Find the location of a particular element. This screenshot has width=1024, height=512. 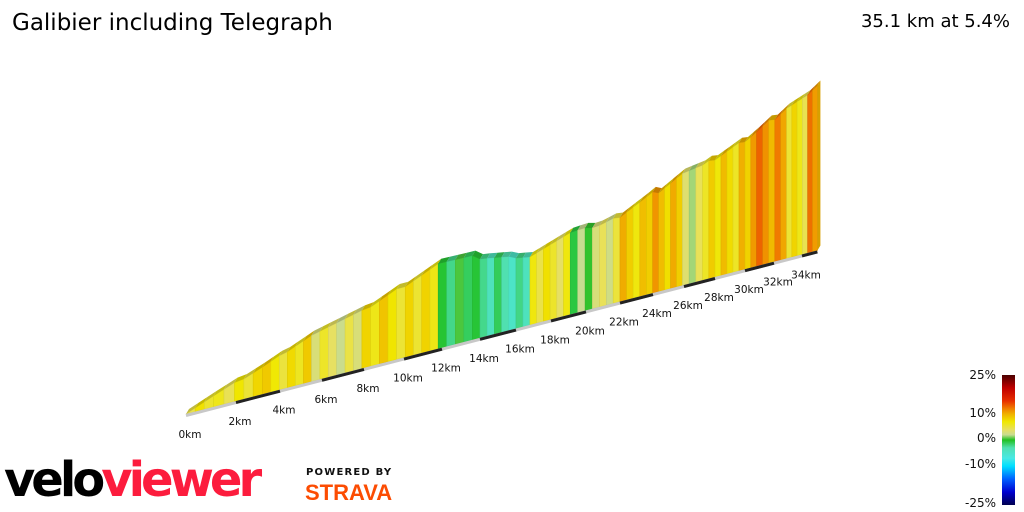

x-tick-label: 26km is located at coordinates (688, 306).